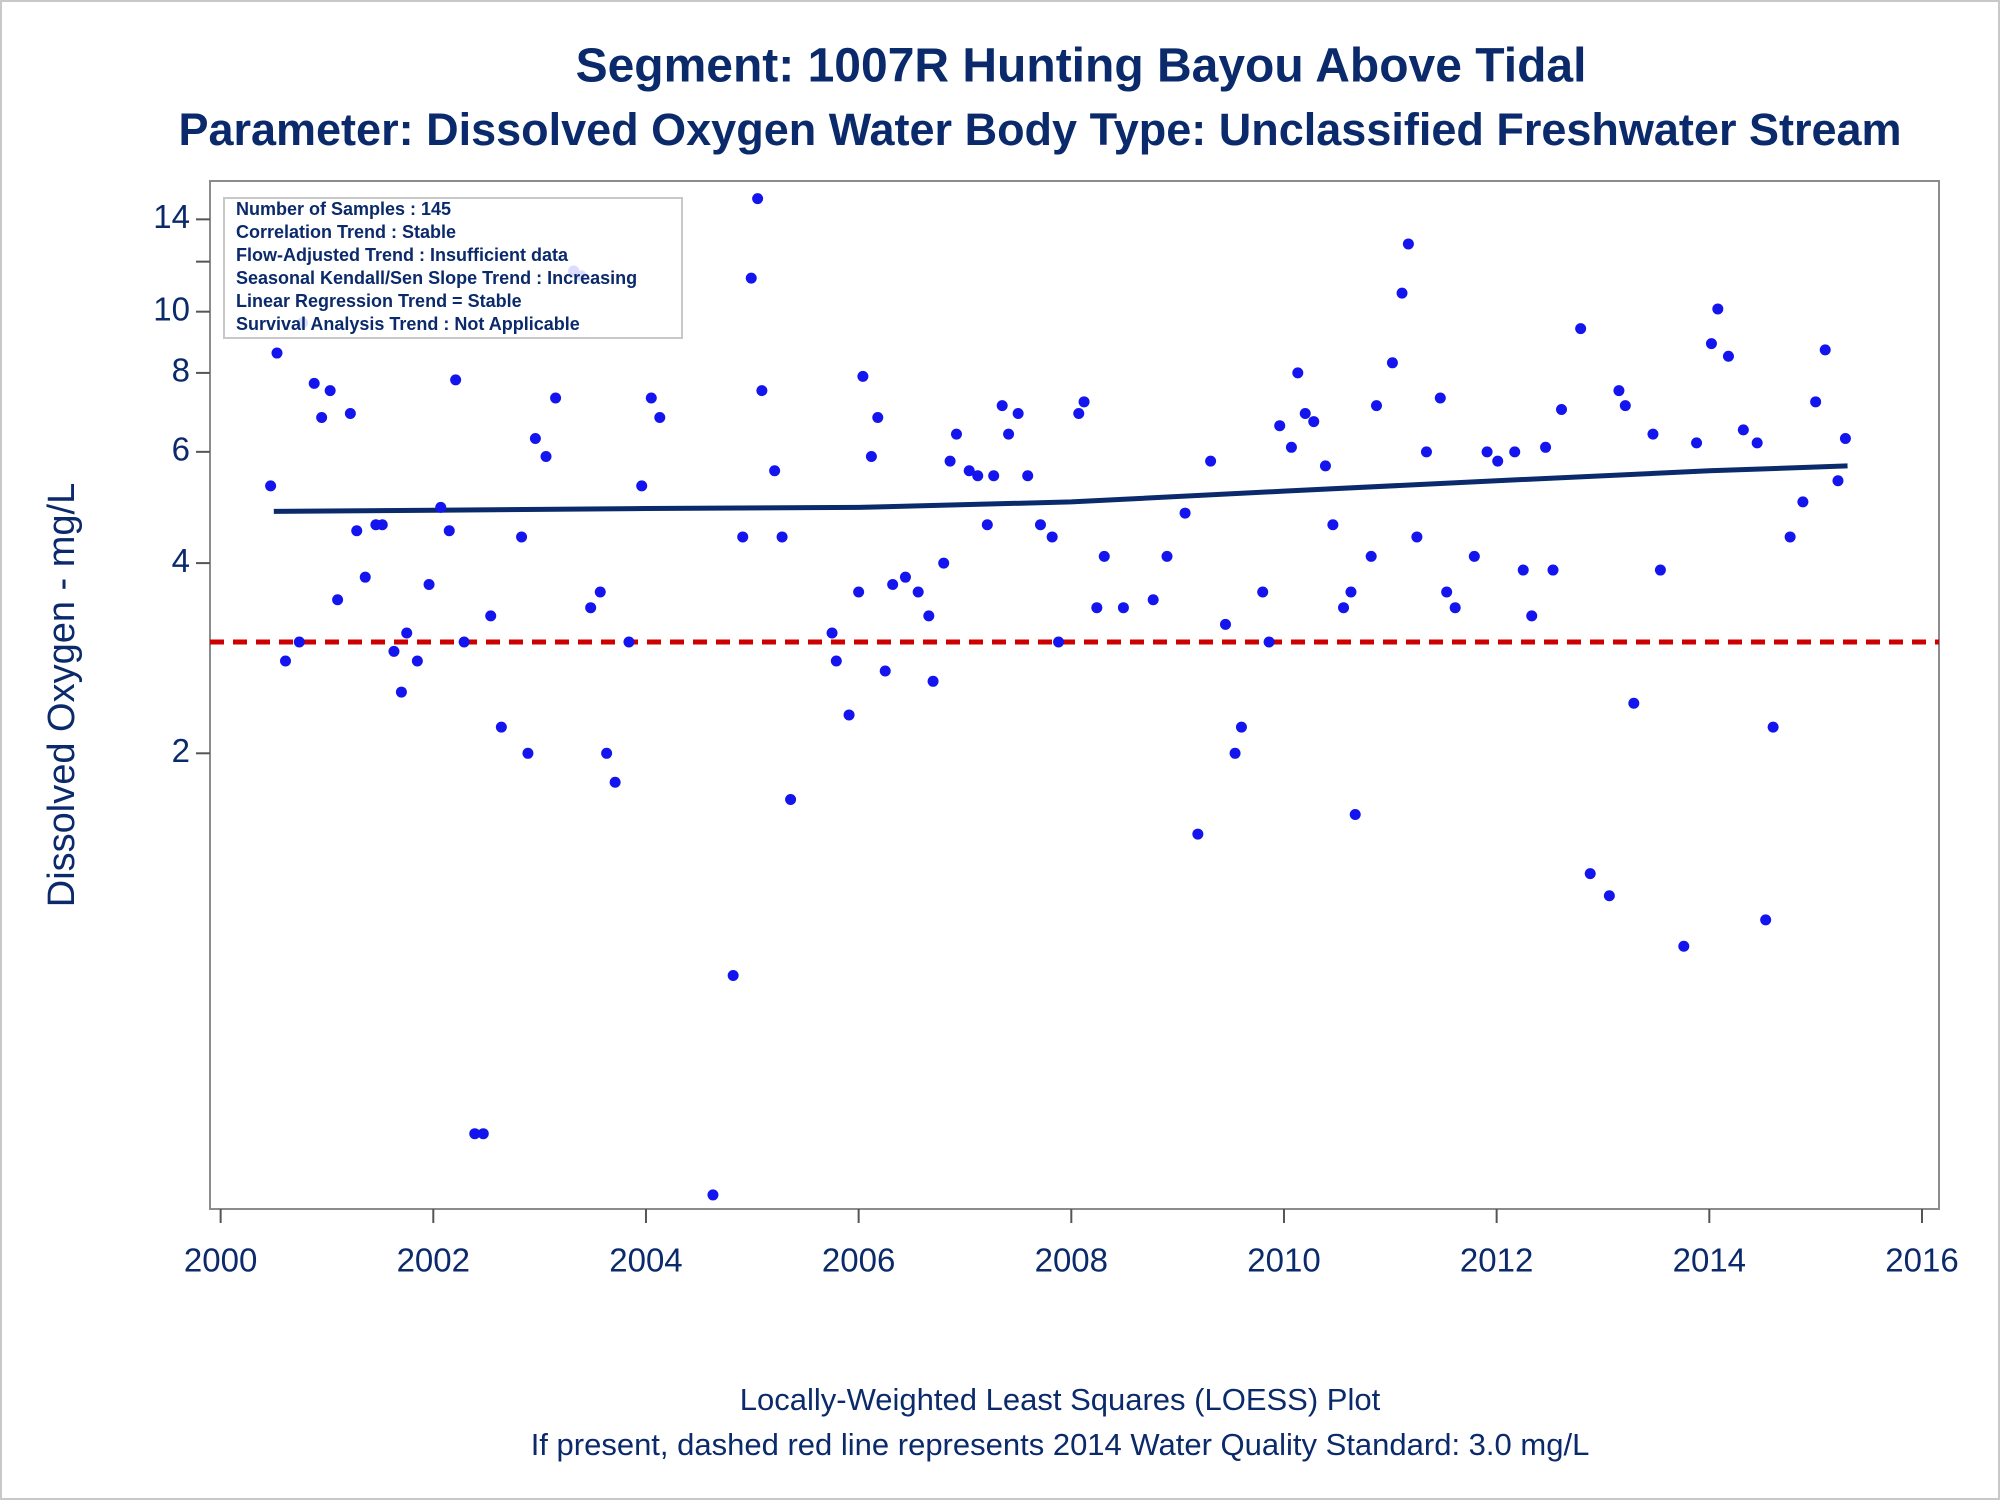 Image resolution: width=2000 pixels, height=1500 pixels. I want to click on stats-box, so click(453, 268).